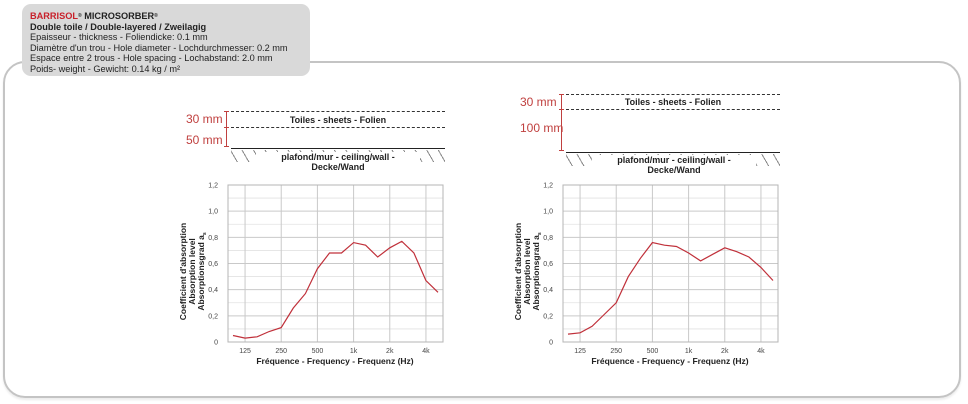 The image size is (968, 404). What do you see at coordinates (542, 128) in the screenshot?
I see `dimension-bottom-label: 100 mm` at bounding box center [542, 128].